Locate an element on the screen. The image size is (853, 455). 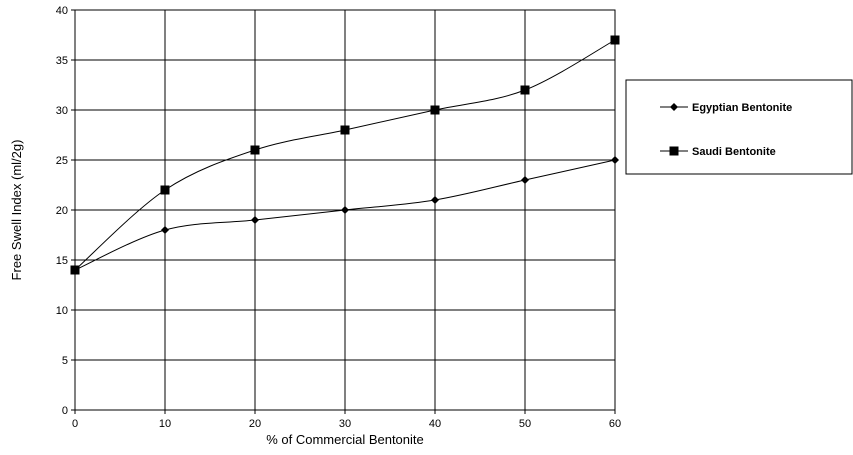
y-tick-label: 35 is located at coordinates (62, 61).